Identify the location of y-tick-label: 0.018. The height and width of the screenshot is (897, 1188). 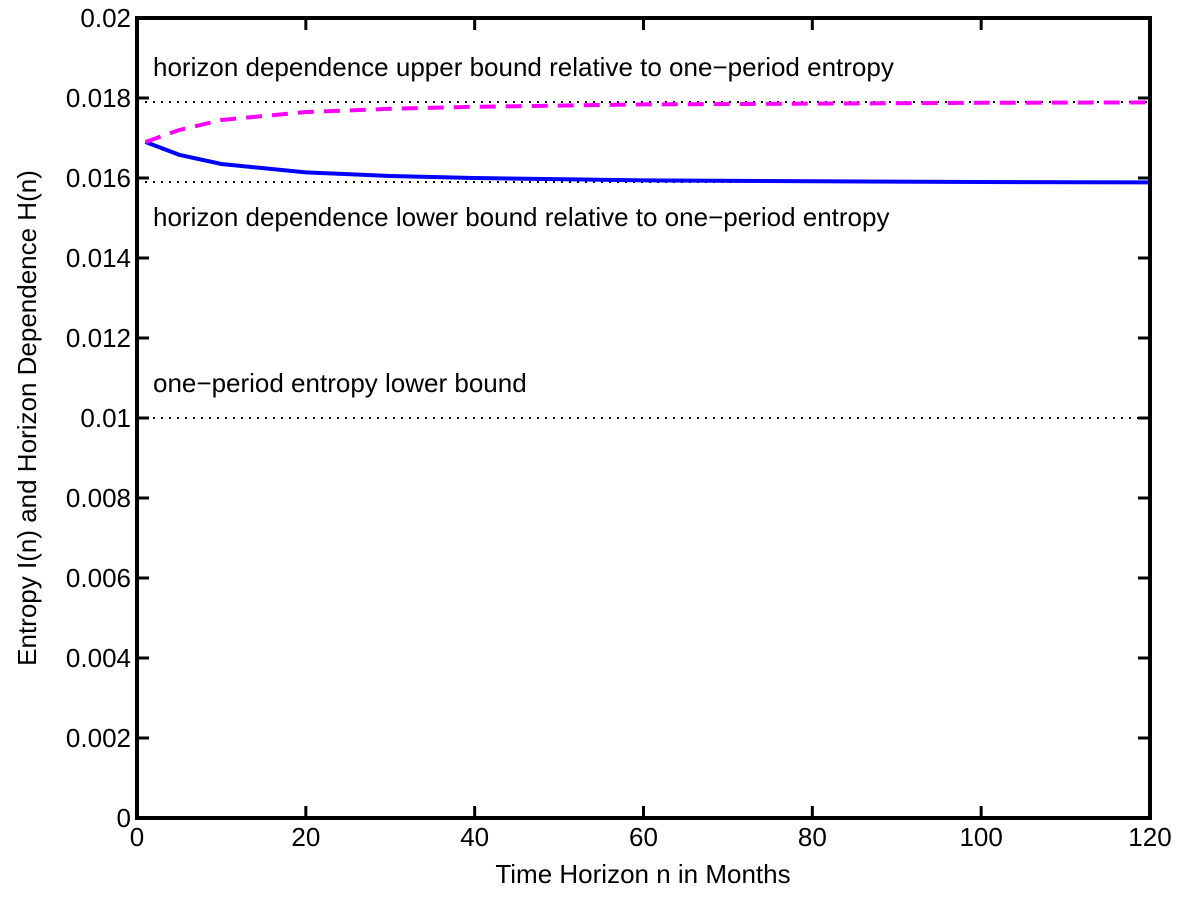
(98, 98).